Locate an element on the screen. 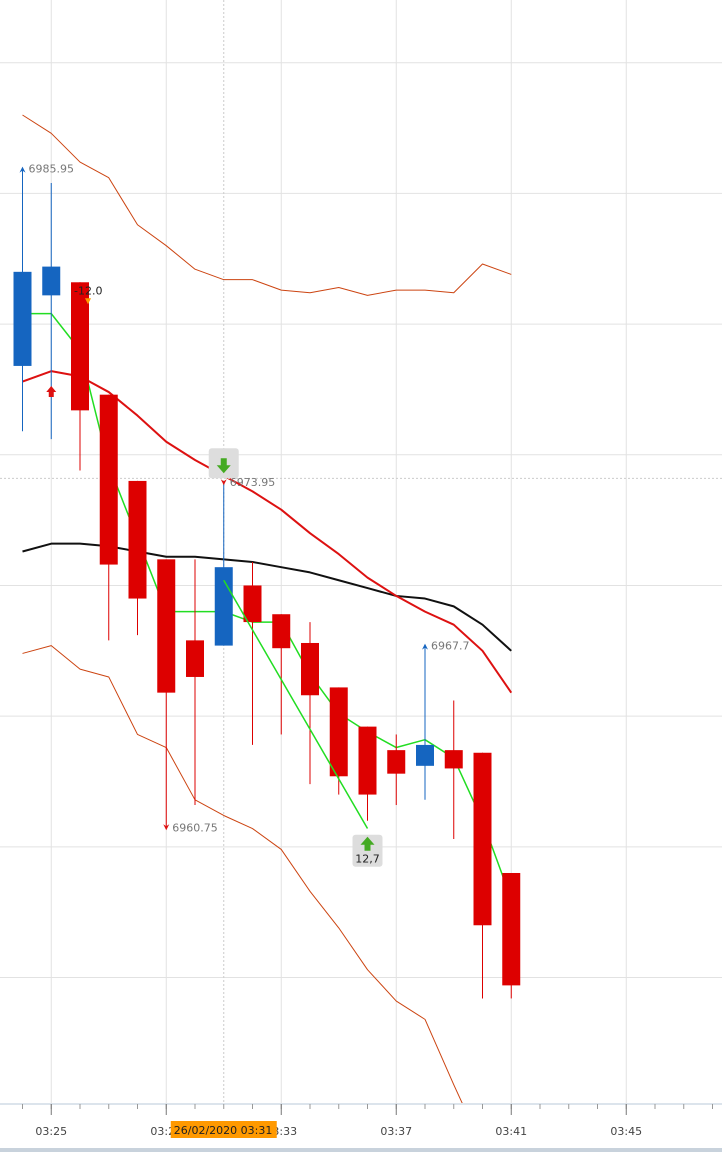 The height and width of the screenshot is (1152, 722). x-tick-label: 03:37 is located at coordinates (396, 1131).